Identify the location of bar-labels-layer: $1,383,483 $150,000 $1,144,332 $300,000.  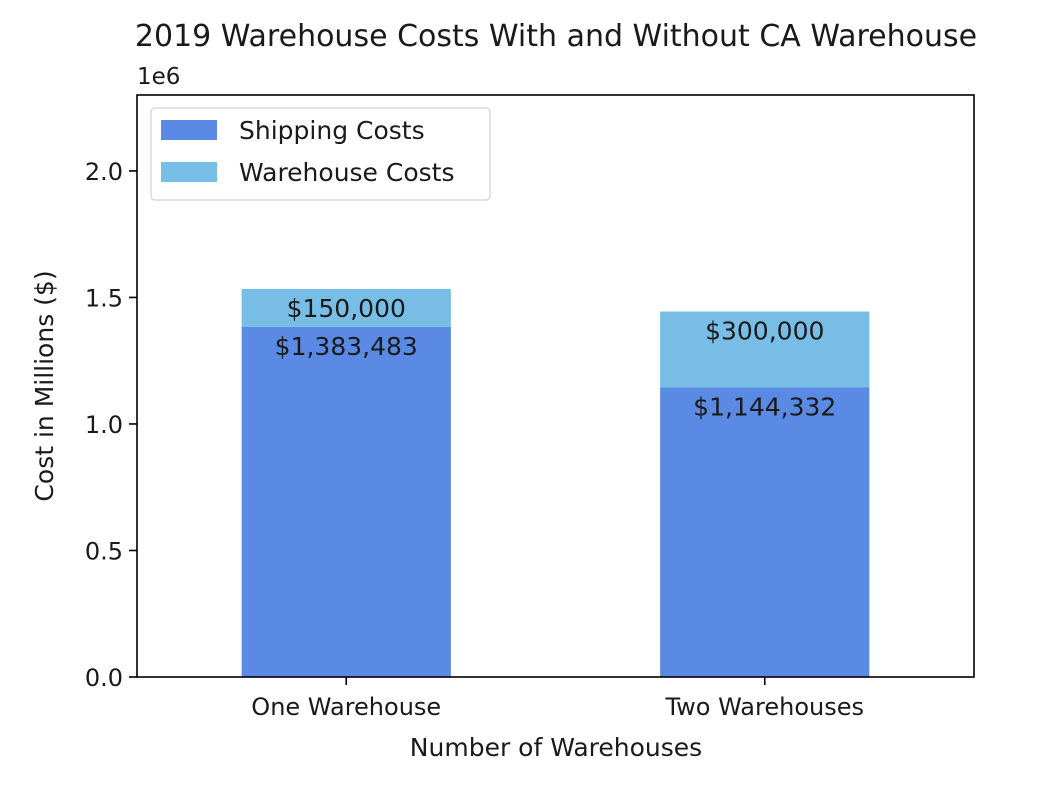
(556, 357).